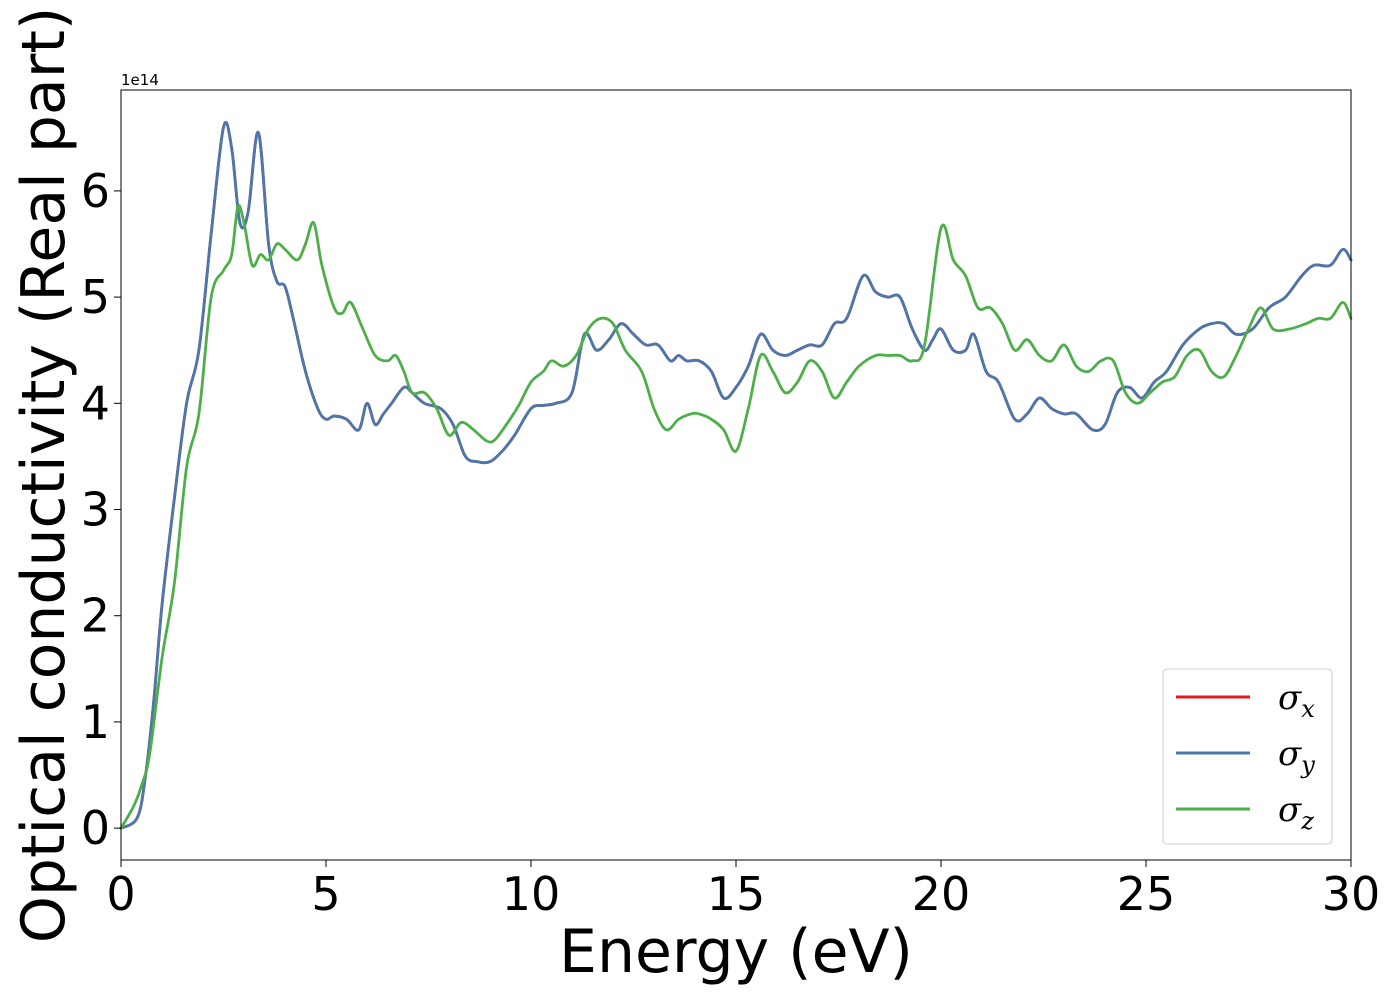 The height and width of the screenshot is (1000, 1400). Describe the element at coordinates (95, 297) in the screenshot. I see `y-tick-label: 5` at that location.